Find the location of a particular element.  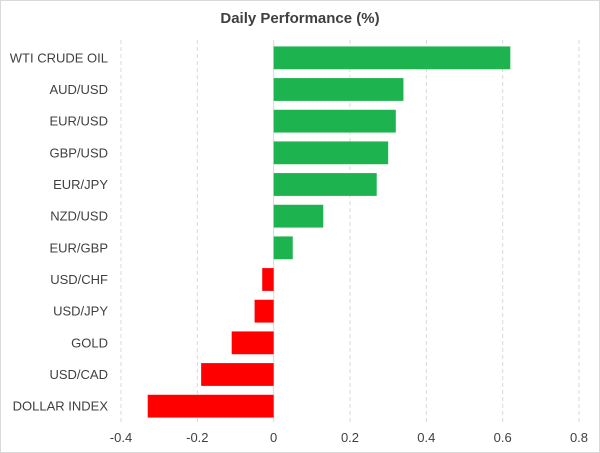

x-tick-label: 0.6 is located at coordinates (503, 437).